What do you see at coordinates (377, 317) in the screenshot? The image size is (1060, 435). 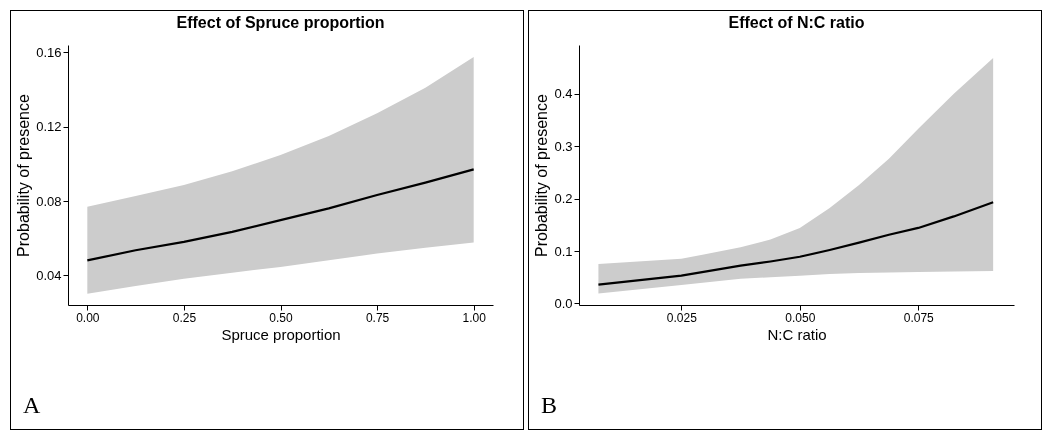 I see `x-tick-label: 0.75` at bounding box center [377, 317].